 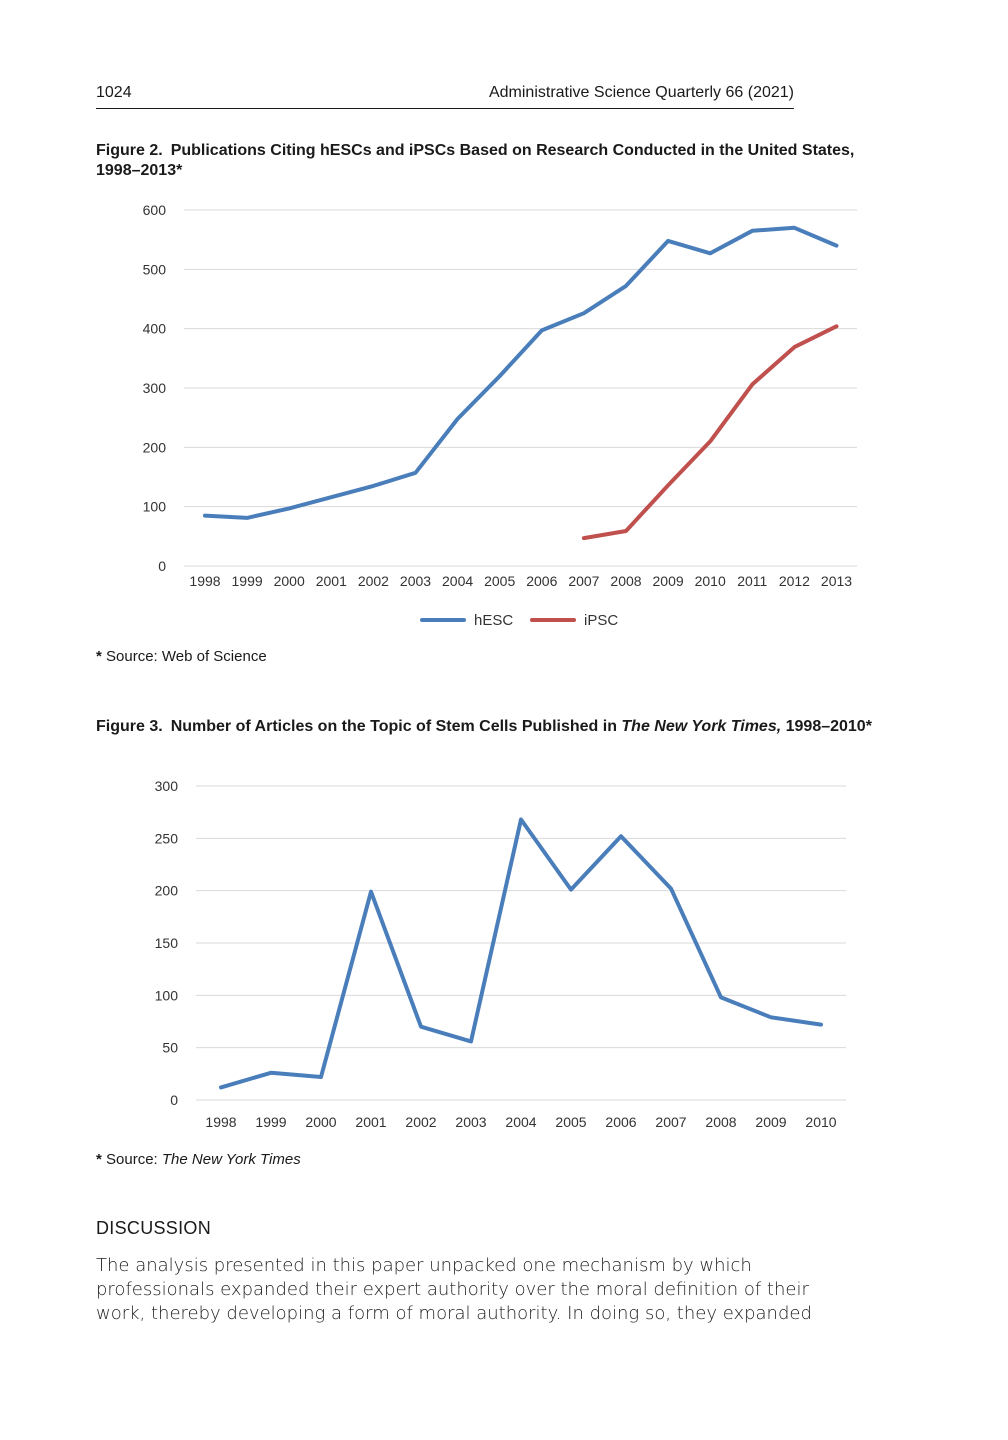 I want to click on x-tick-label: 2012, so click(x=794, y=581).